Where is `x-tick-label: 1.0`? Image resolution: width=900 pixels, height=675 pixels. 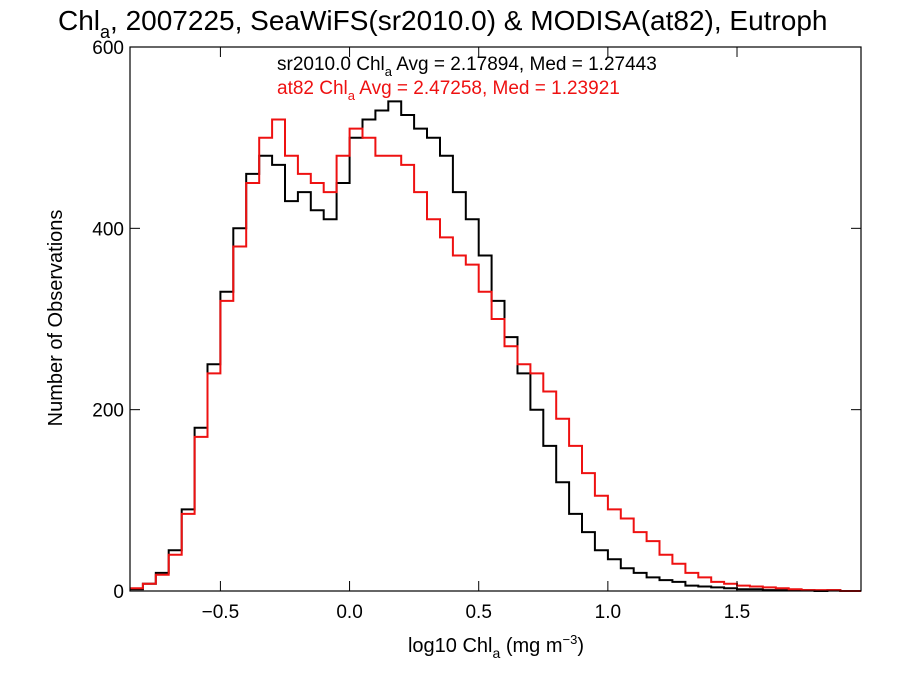
x-tick-label: 1.0 is located at coordinates (608, 612).